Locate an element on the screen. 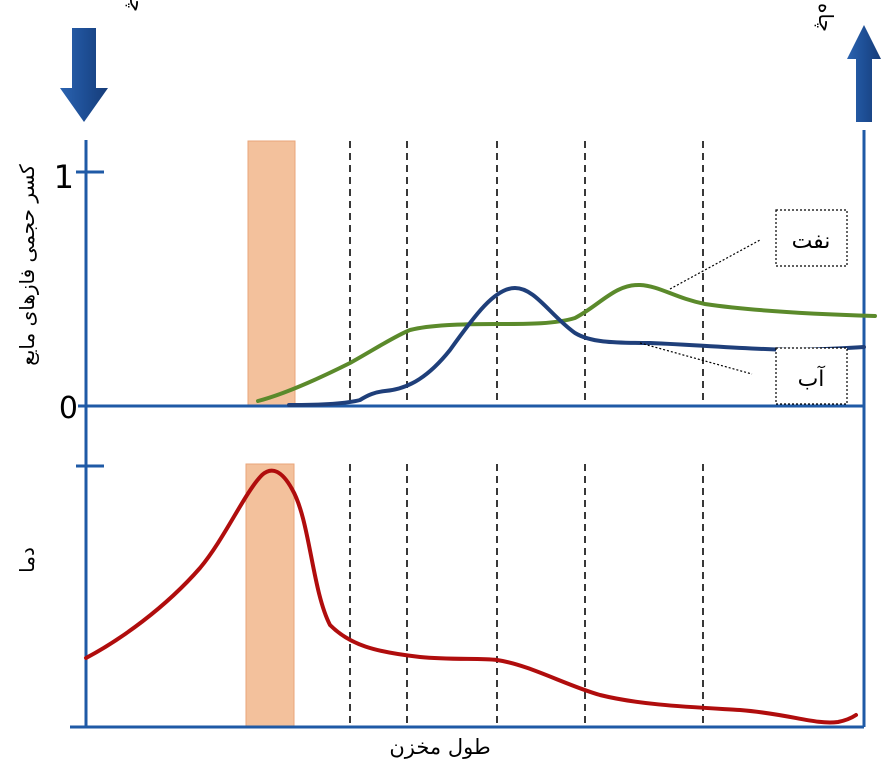 The width and height of the screenshot is (883, 763). y-axis-title-bottom: دما is located at coordinates (27, 560).